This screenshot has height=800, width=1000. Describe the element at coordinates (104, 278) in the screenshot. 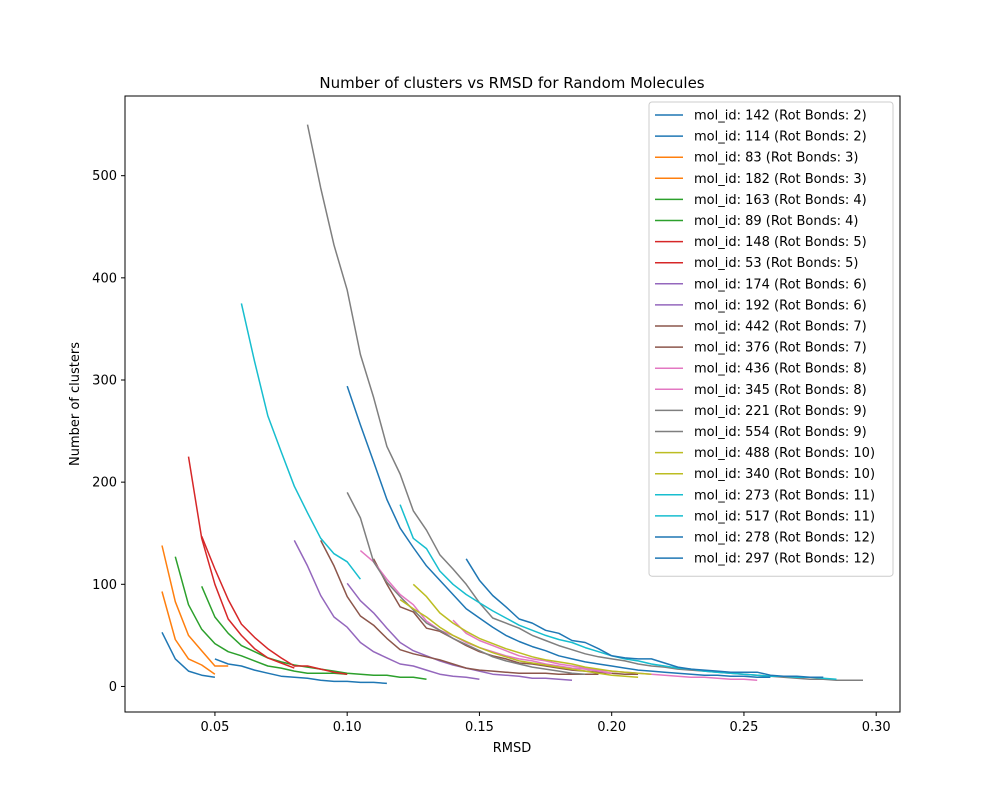

I see `y-tick-label: 400` at that location.